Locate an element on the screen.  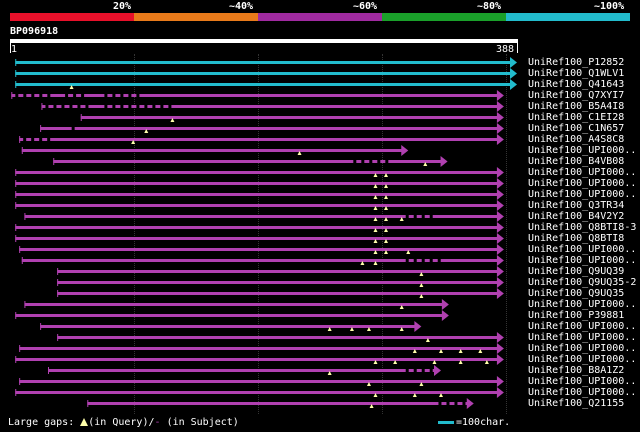
hit-label: UniRef100_Q9UQ35 is located at coordinates (576, 293).